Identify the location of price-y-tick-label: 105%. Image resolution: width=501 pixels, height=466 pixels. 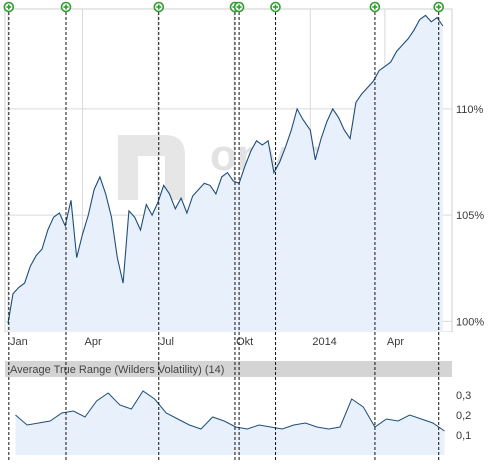
(470, 216).